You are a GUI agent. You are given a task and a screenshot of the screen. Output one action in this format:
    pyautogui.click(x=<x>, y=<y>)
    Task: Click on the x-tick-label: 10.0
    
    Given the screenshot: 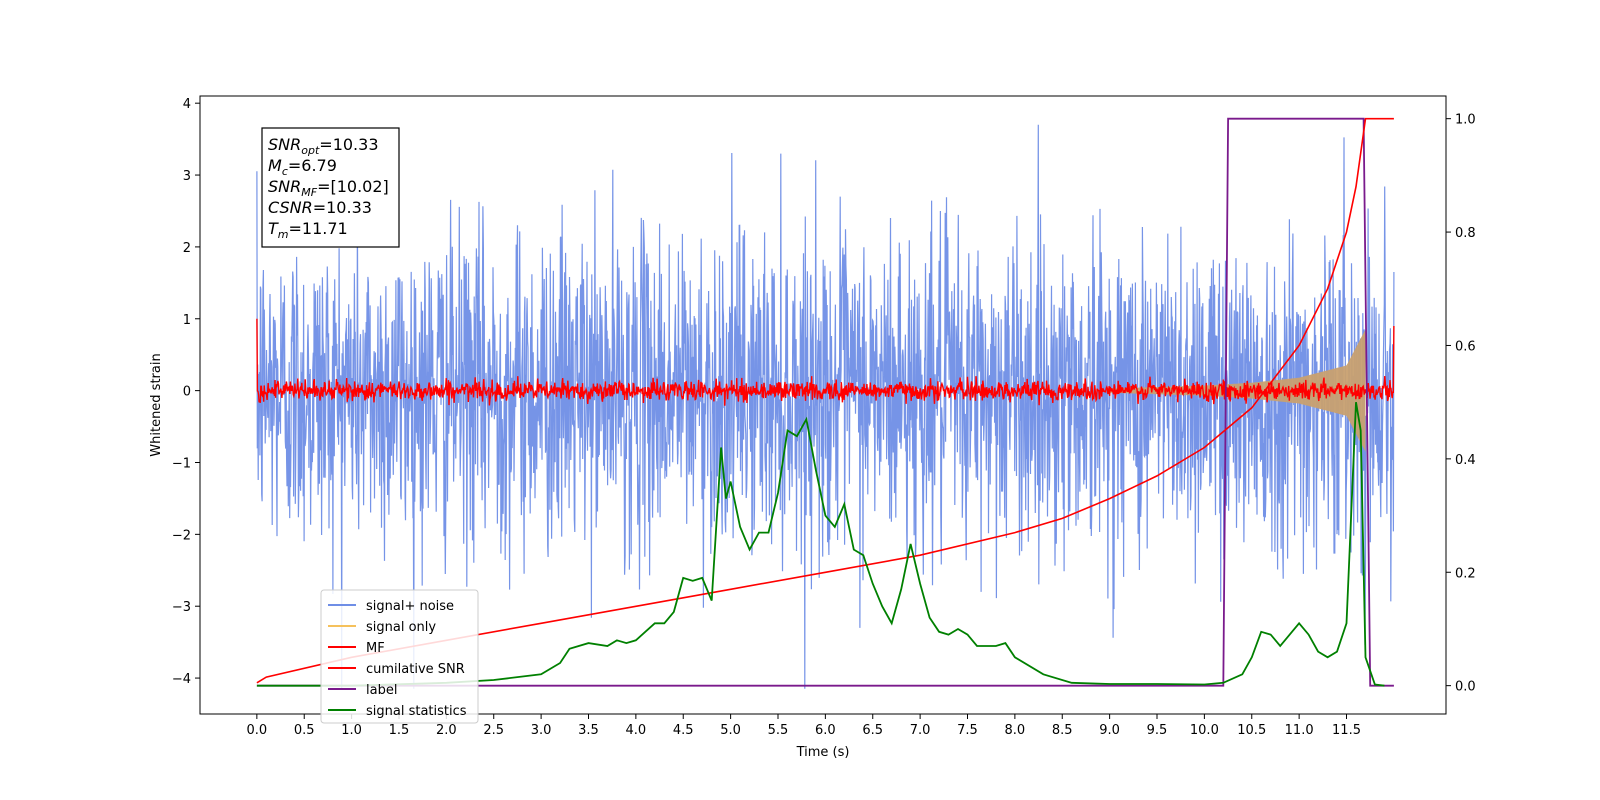 What is the action you would take?
    pyautogui.click(x=1204, y=730)
    